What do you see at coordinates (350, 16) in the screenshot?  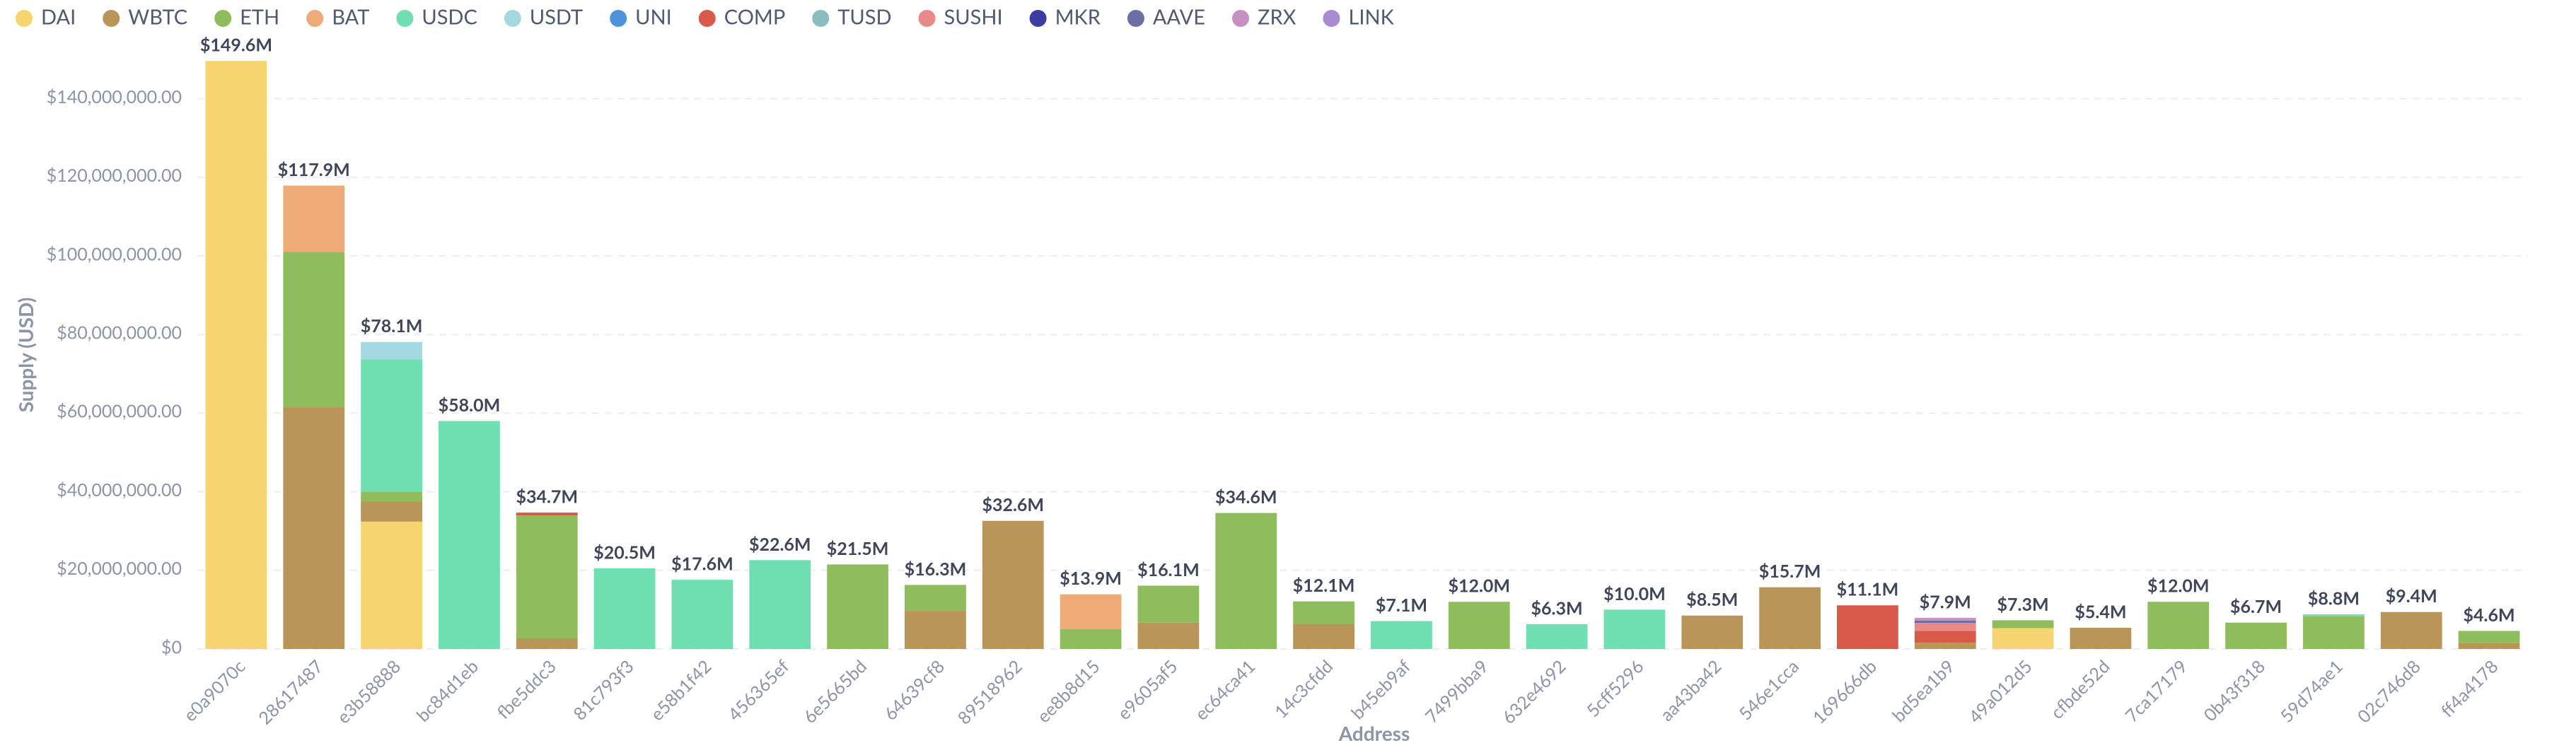 I see `legend-label: BAT` at bounding box center [350, 16].